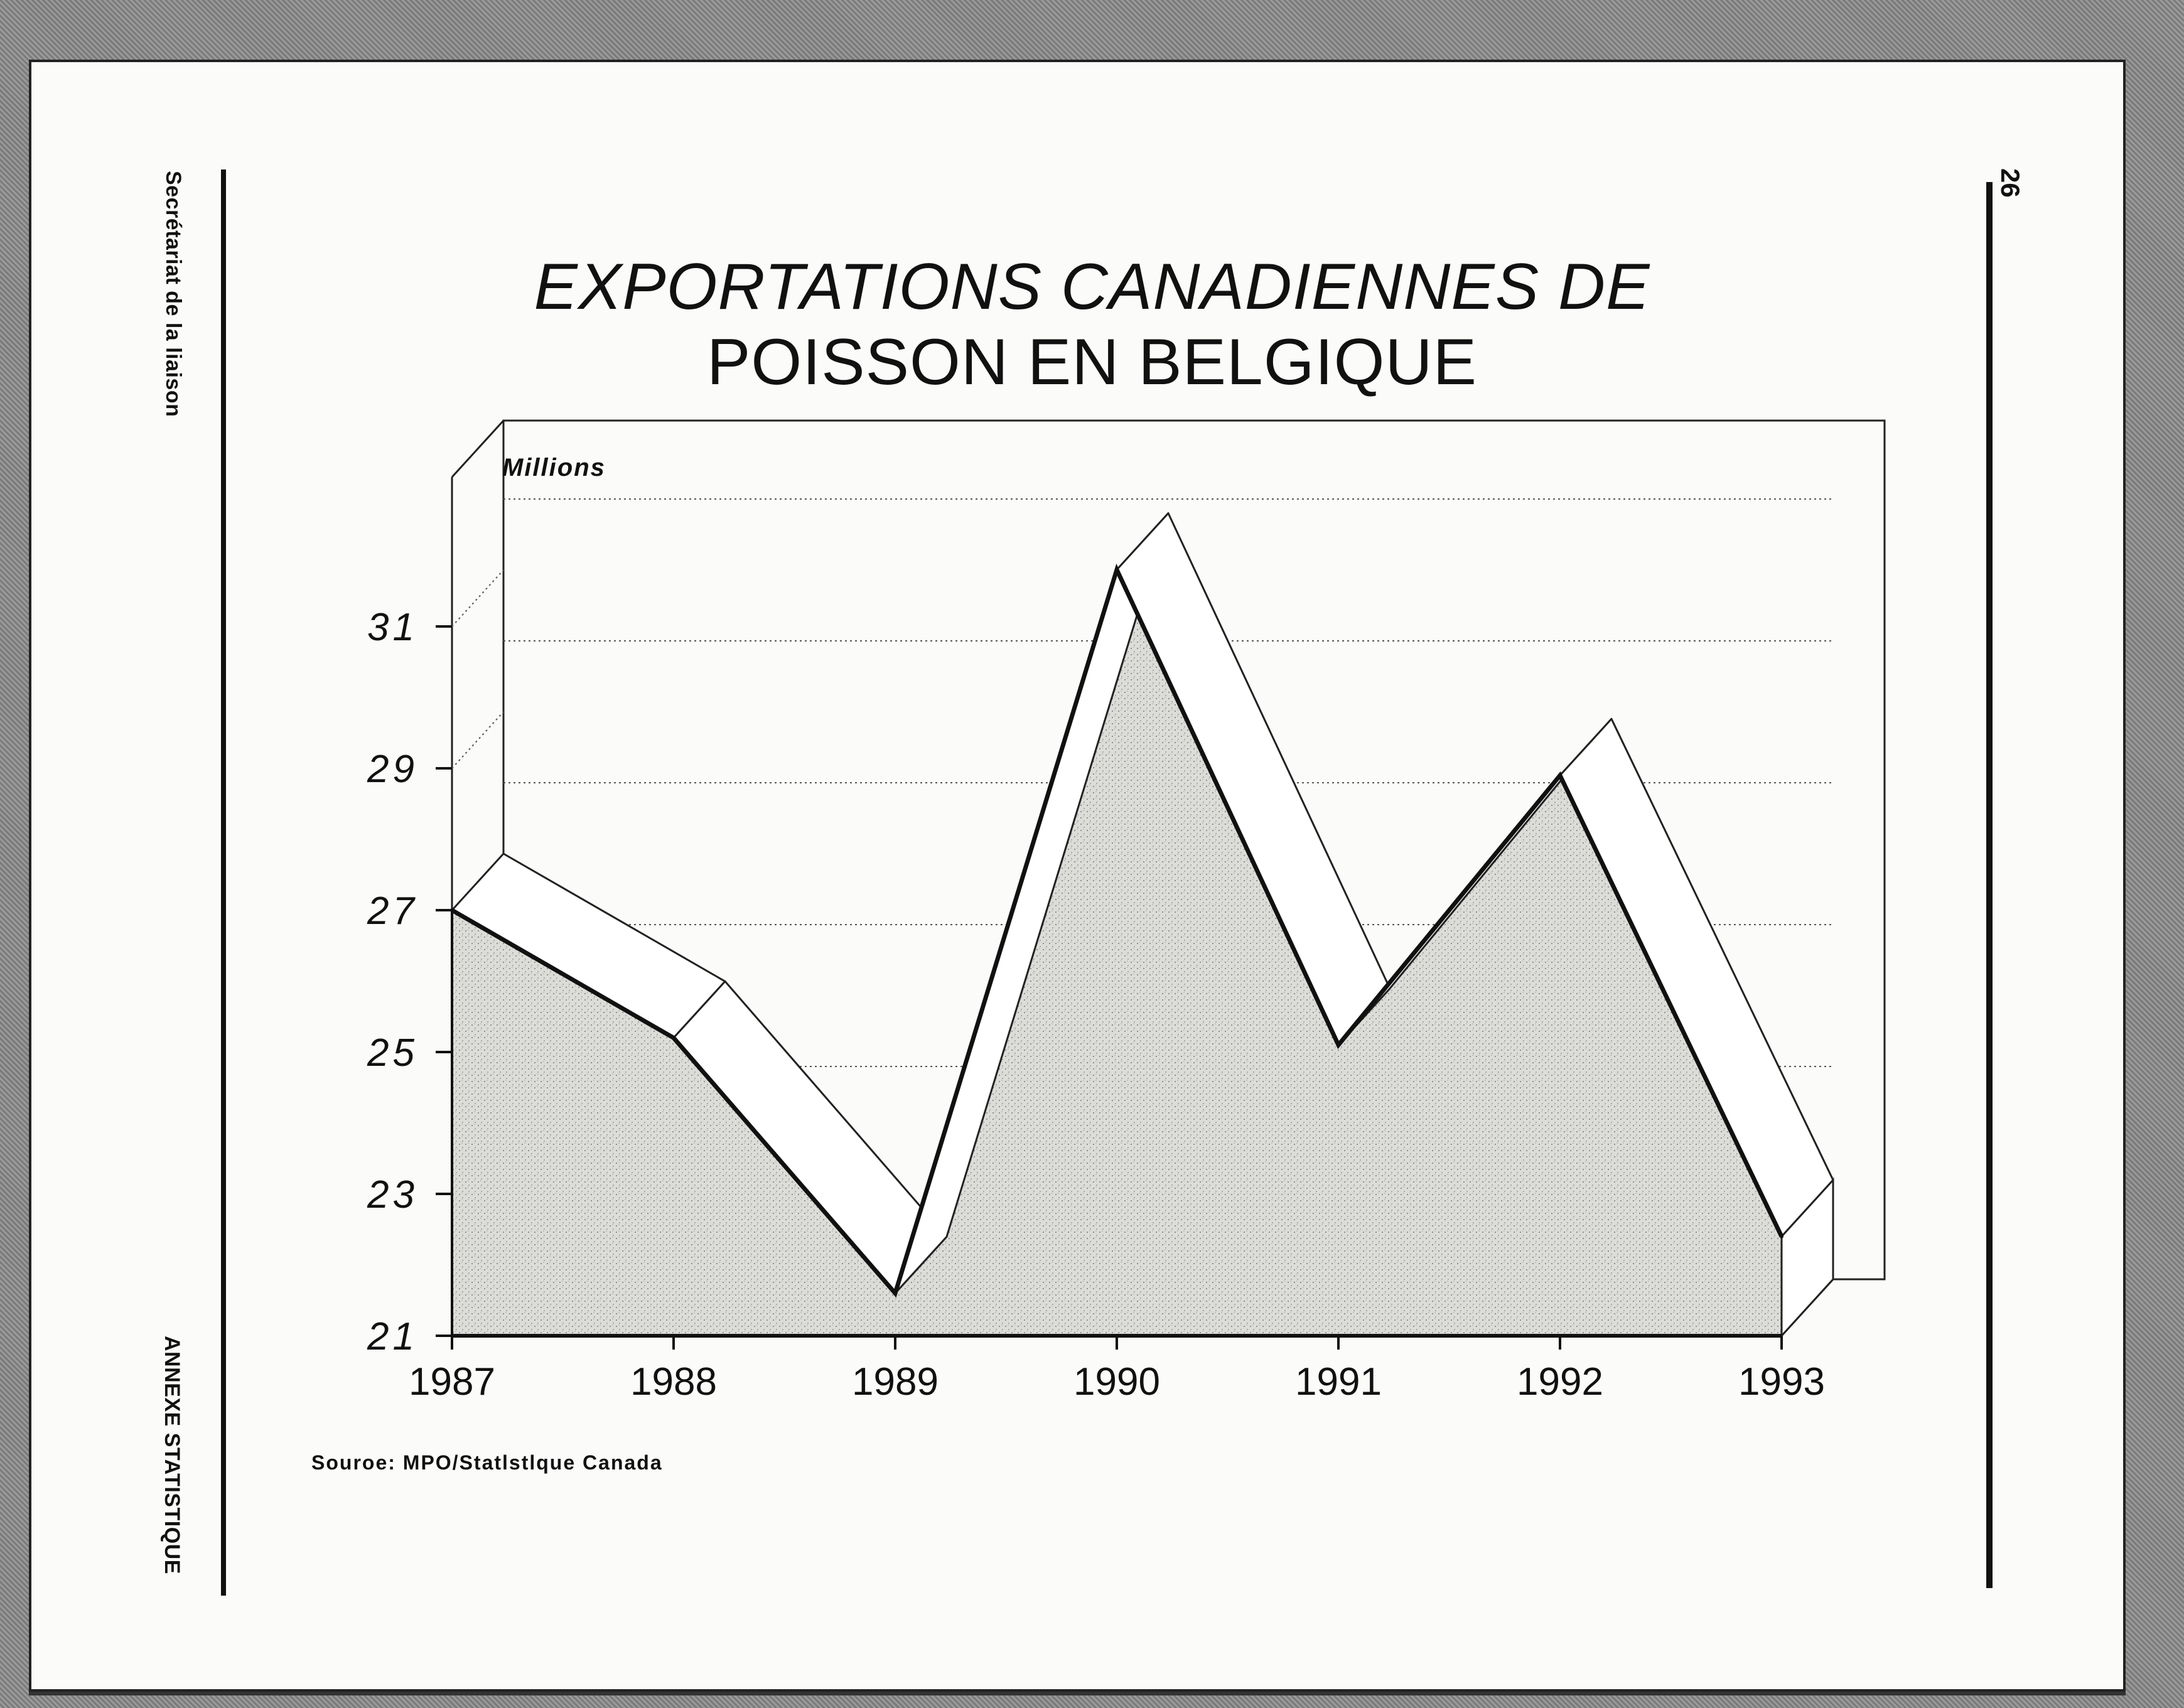 The image size is (2184, 1708). I want to click on side-label-annexe: ANNEXE STATISTIQUE, so click(172, 1455).